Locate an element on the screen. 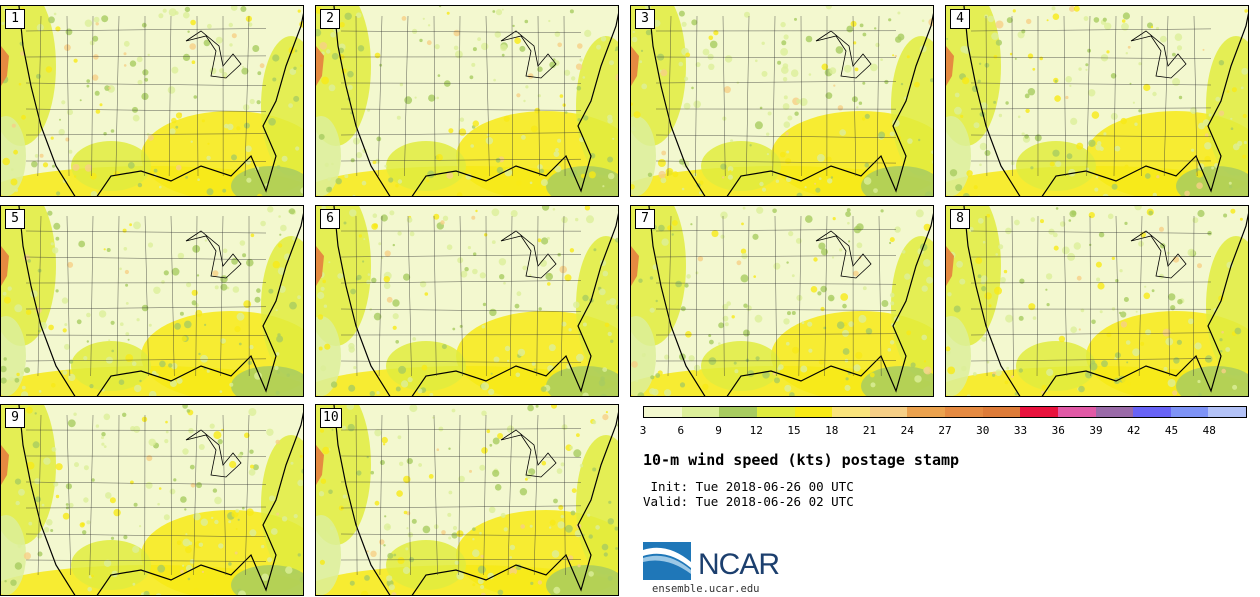 The width and height of the screenshot is (1260, 597). colorbar-tick-label: 21 is located at coordinates (869, 430).